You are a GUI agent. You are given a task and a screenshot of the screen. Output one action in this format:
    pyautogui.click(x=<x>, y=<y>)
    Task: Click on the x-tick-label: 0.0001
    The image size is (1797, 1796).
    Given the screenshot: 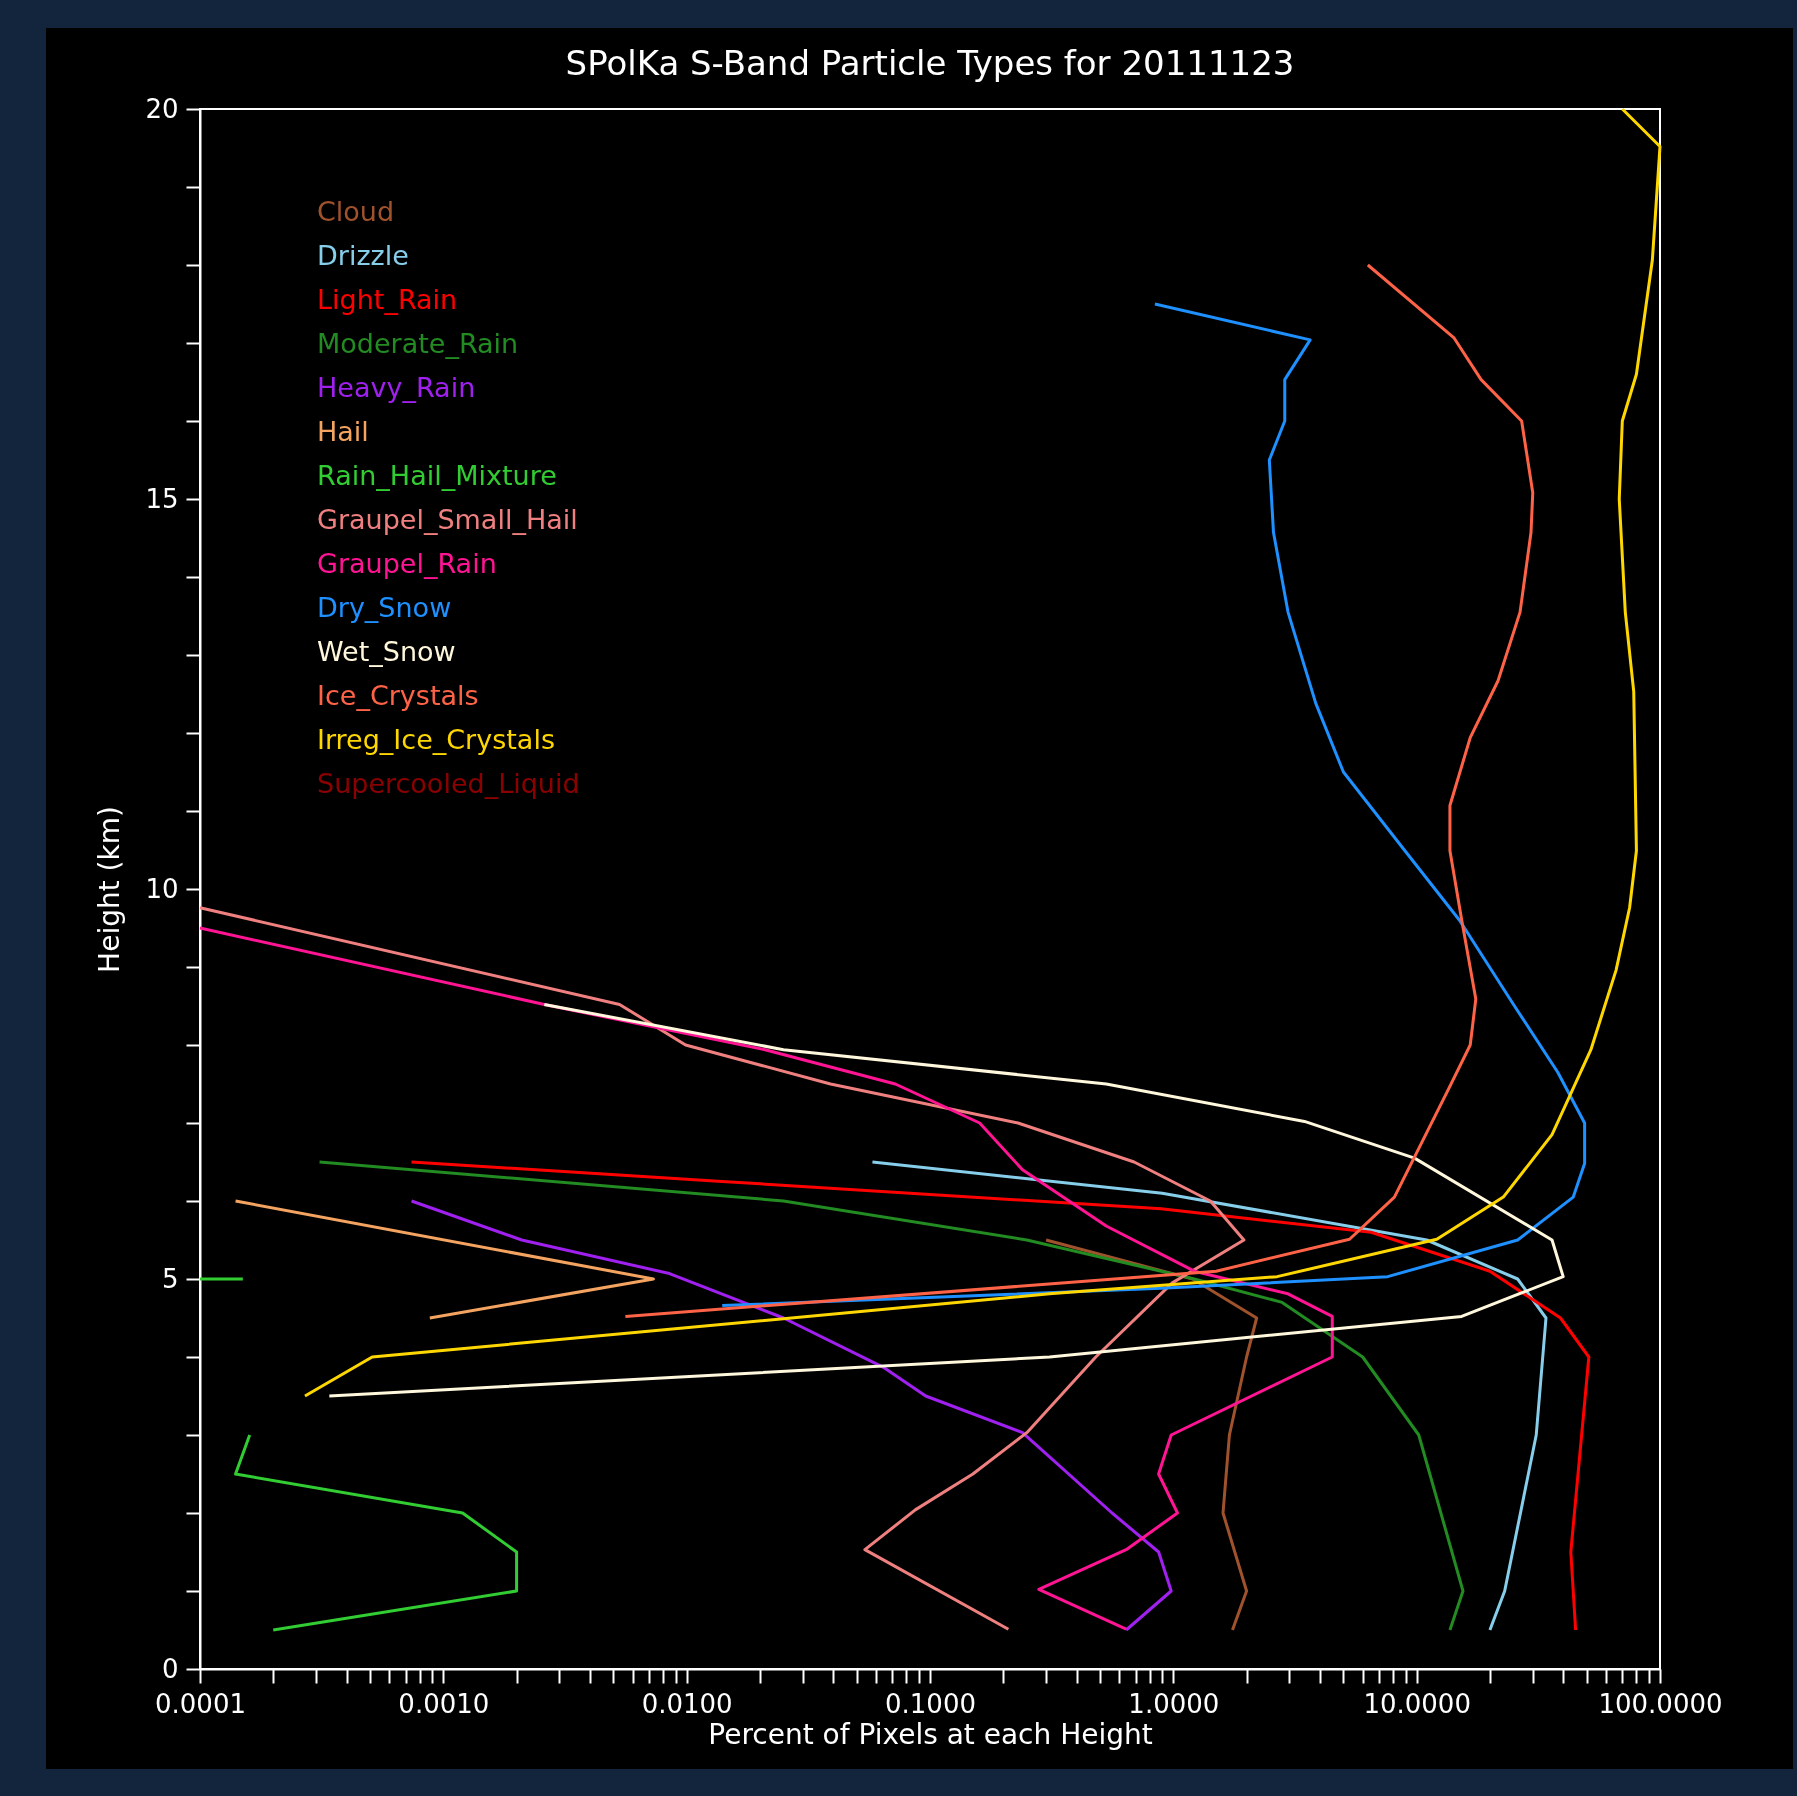 What is the action you would take?
    pyautogui.click(x=200, y=1703)
    